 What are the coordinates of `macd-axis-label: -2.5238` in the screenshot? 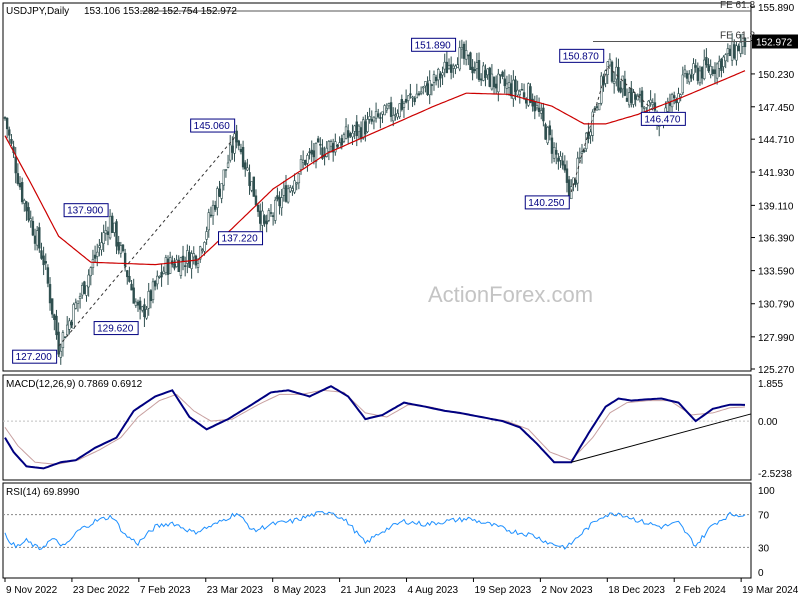 It's located at (775, 474).